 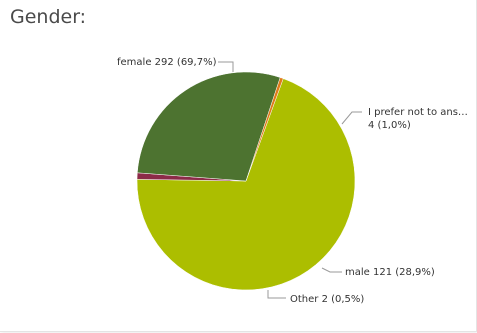 What do you see at coordinates (389, 125) in the screenshot?
I see `label-prefer-not-line2: 4 (1,0%)` at bounding box center [389, 125].